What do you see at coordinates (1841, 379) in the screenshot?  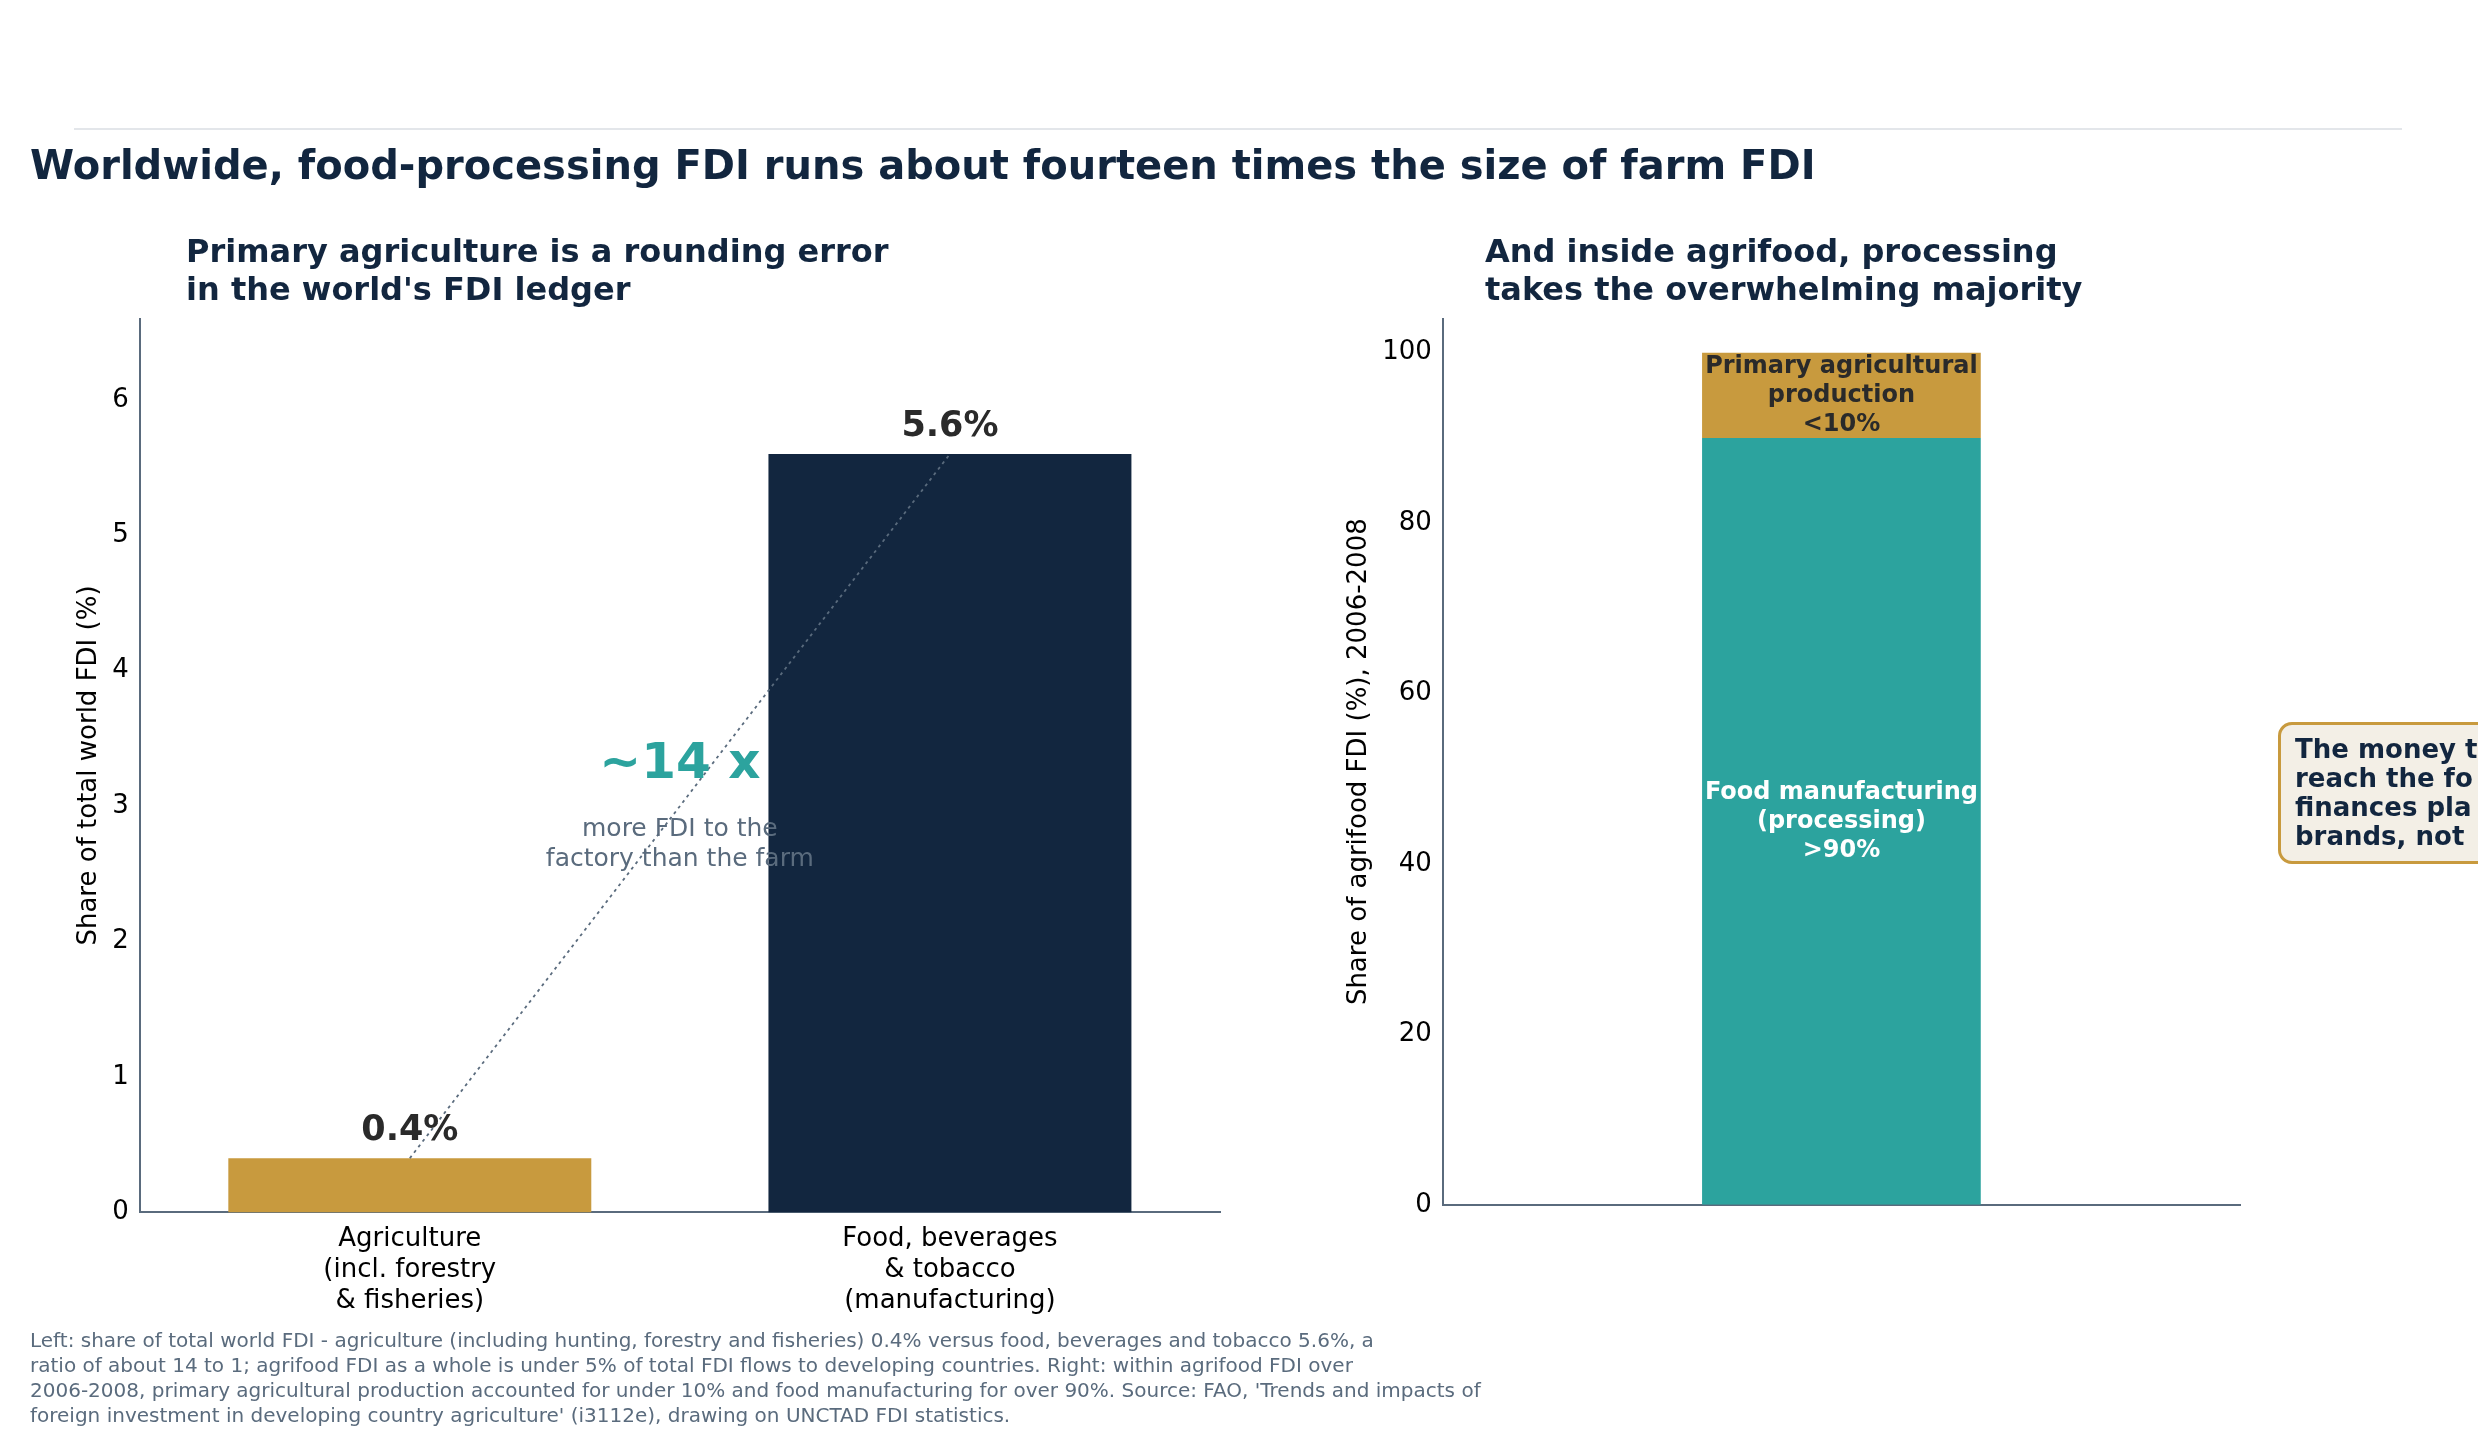 I see `series-label: Primary agricultural production` at bounding box center [1841, 379].